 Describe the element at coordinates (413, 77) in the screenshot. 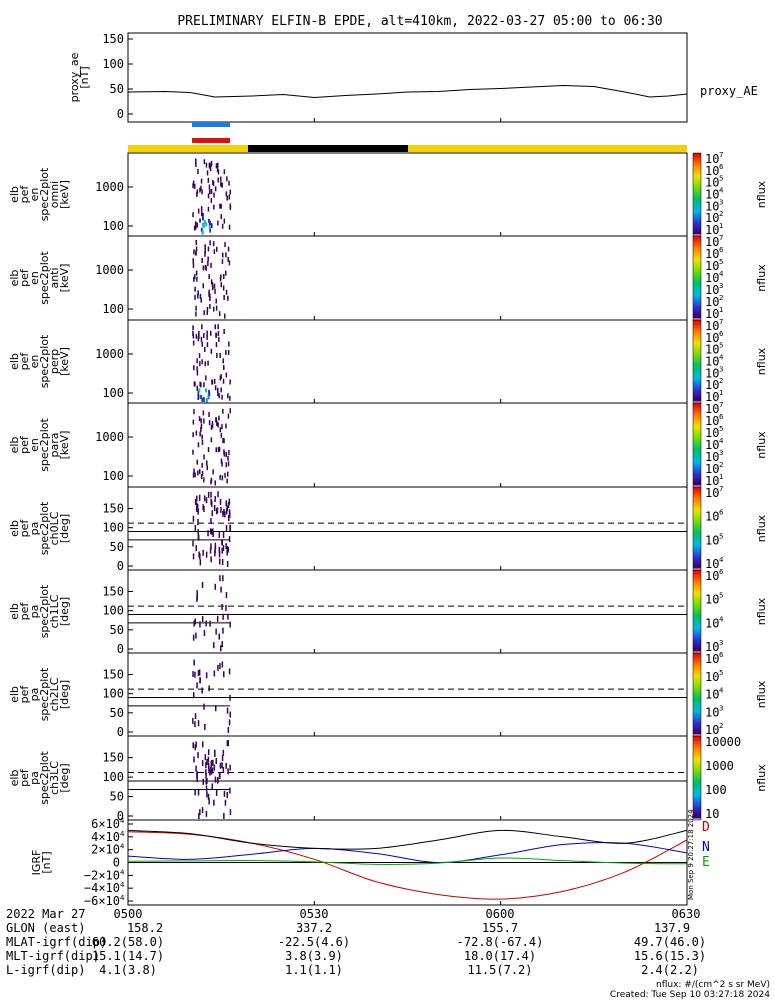

I see `panel-proxy_ae: proxy_ae[nT] 150 100 50 0 proxy_AE` at that location.